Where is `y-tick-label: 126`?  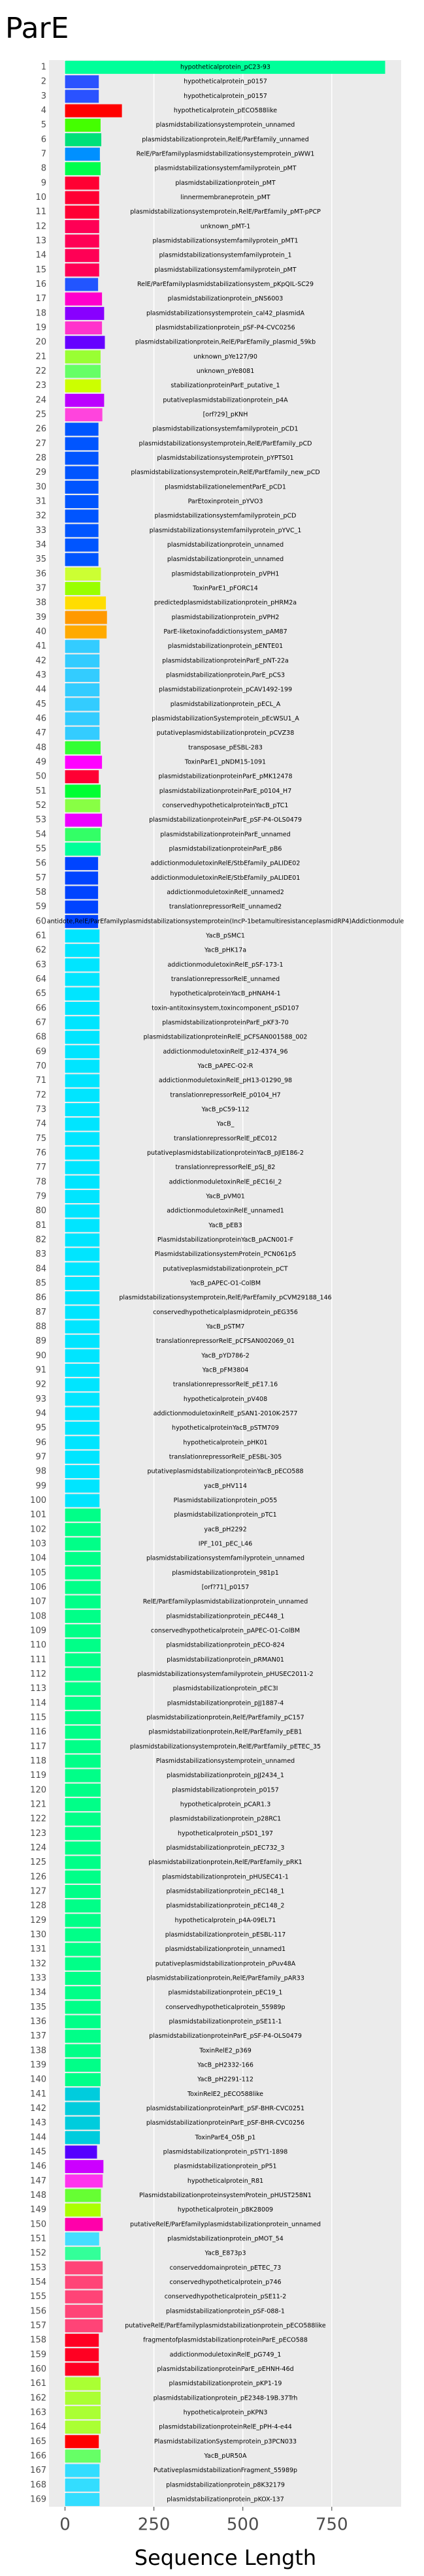
y-tick-label: 126 is located at coordinates (38, 1877).